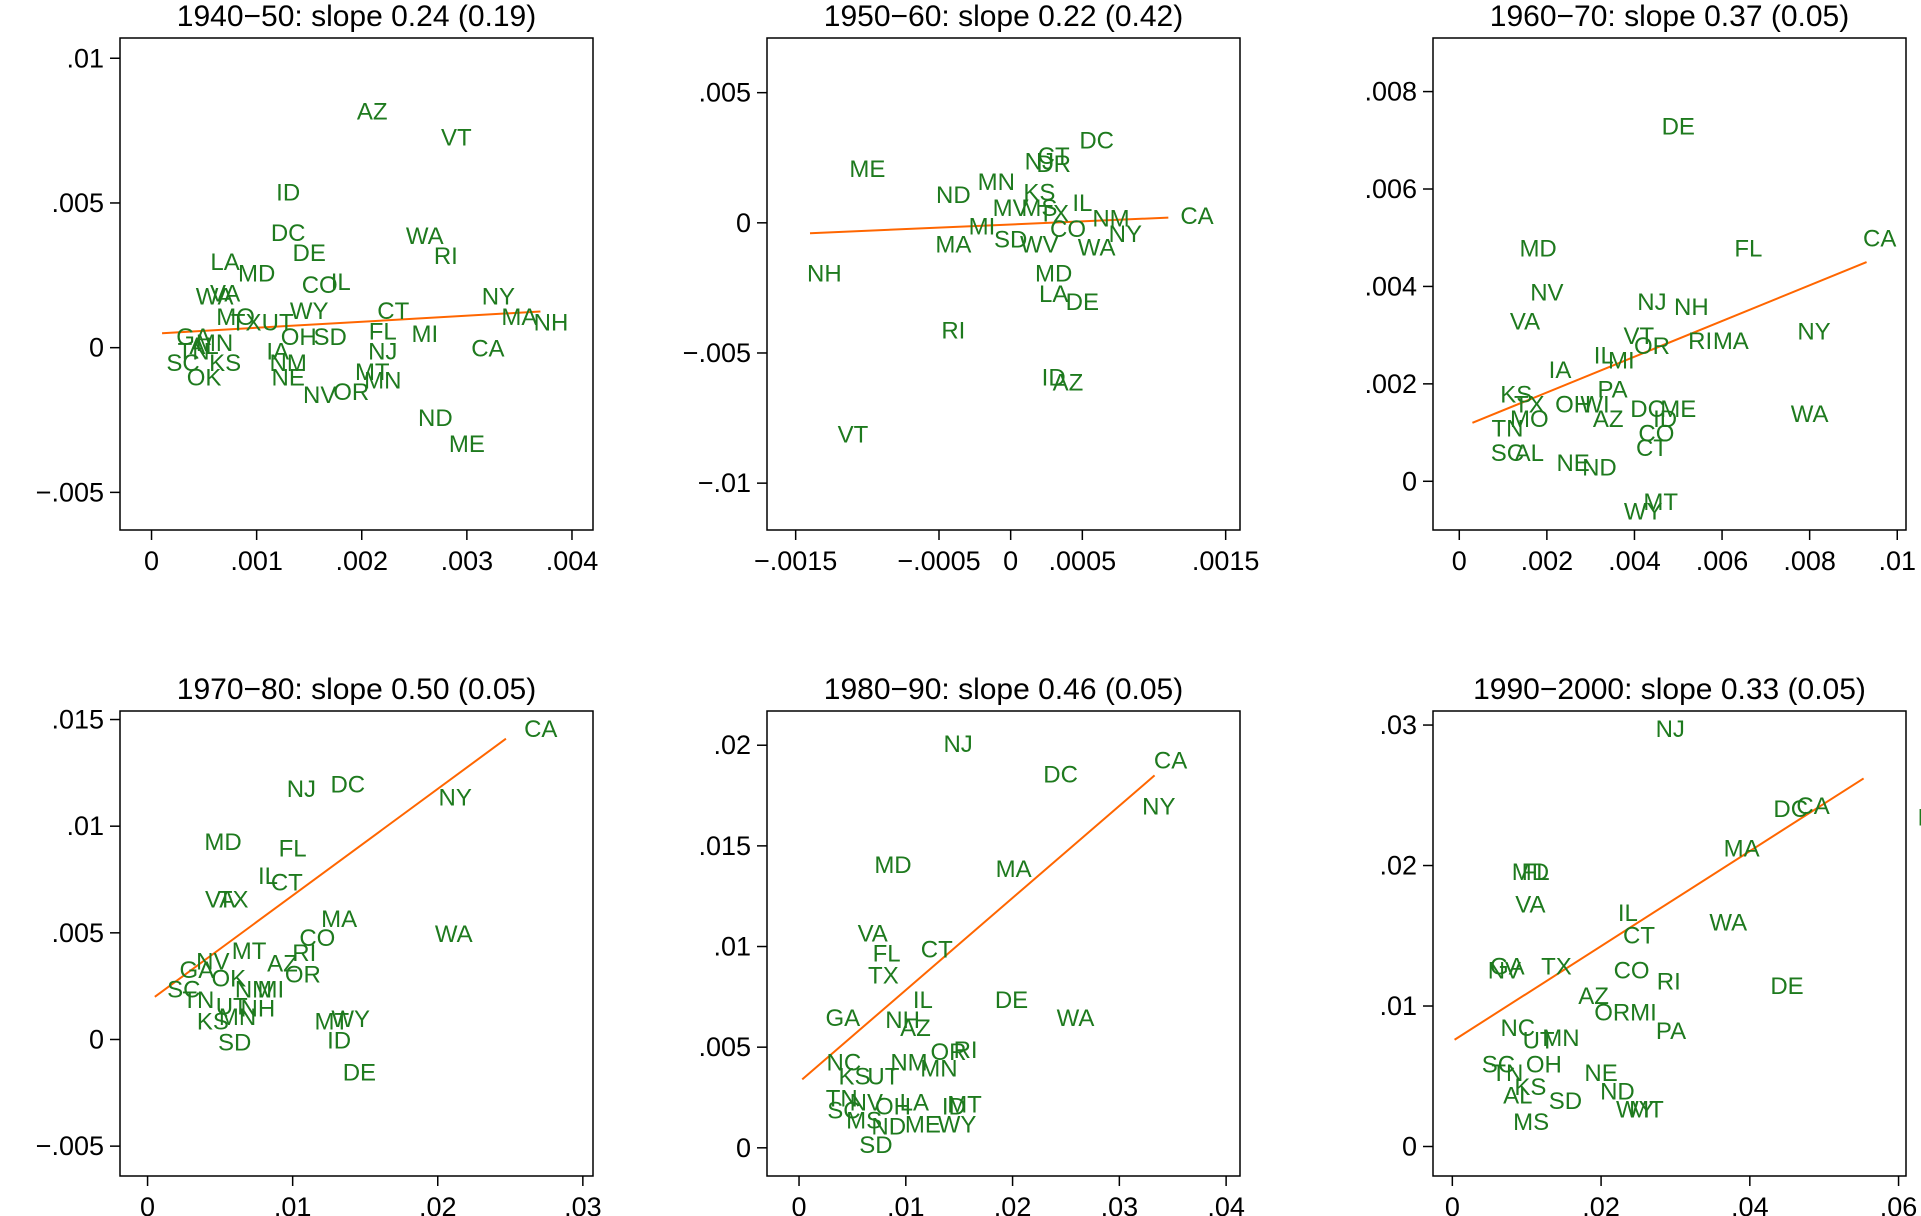  What do you see at coordinates (235, 317) in the screenshot?
I see `state-point: MO` at bounding box center [235, 317].